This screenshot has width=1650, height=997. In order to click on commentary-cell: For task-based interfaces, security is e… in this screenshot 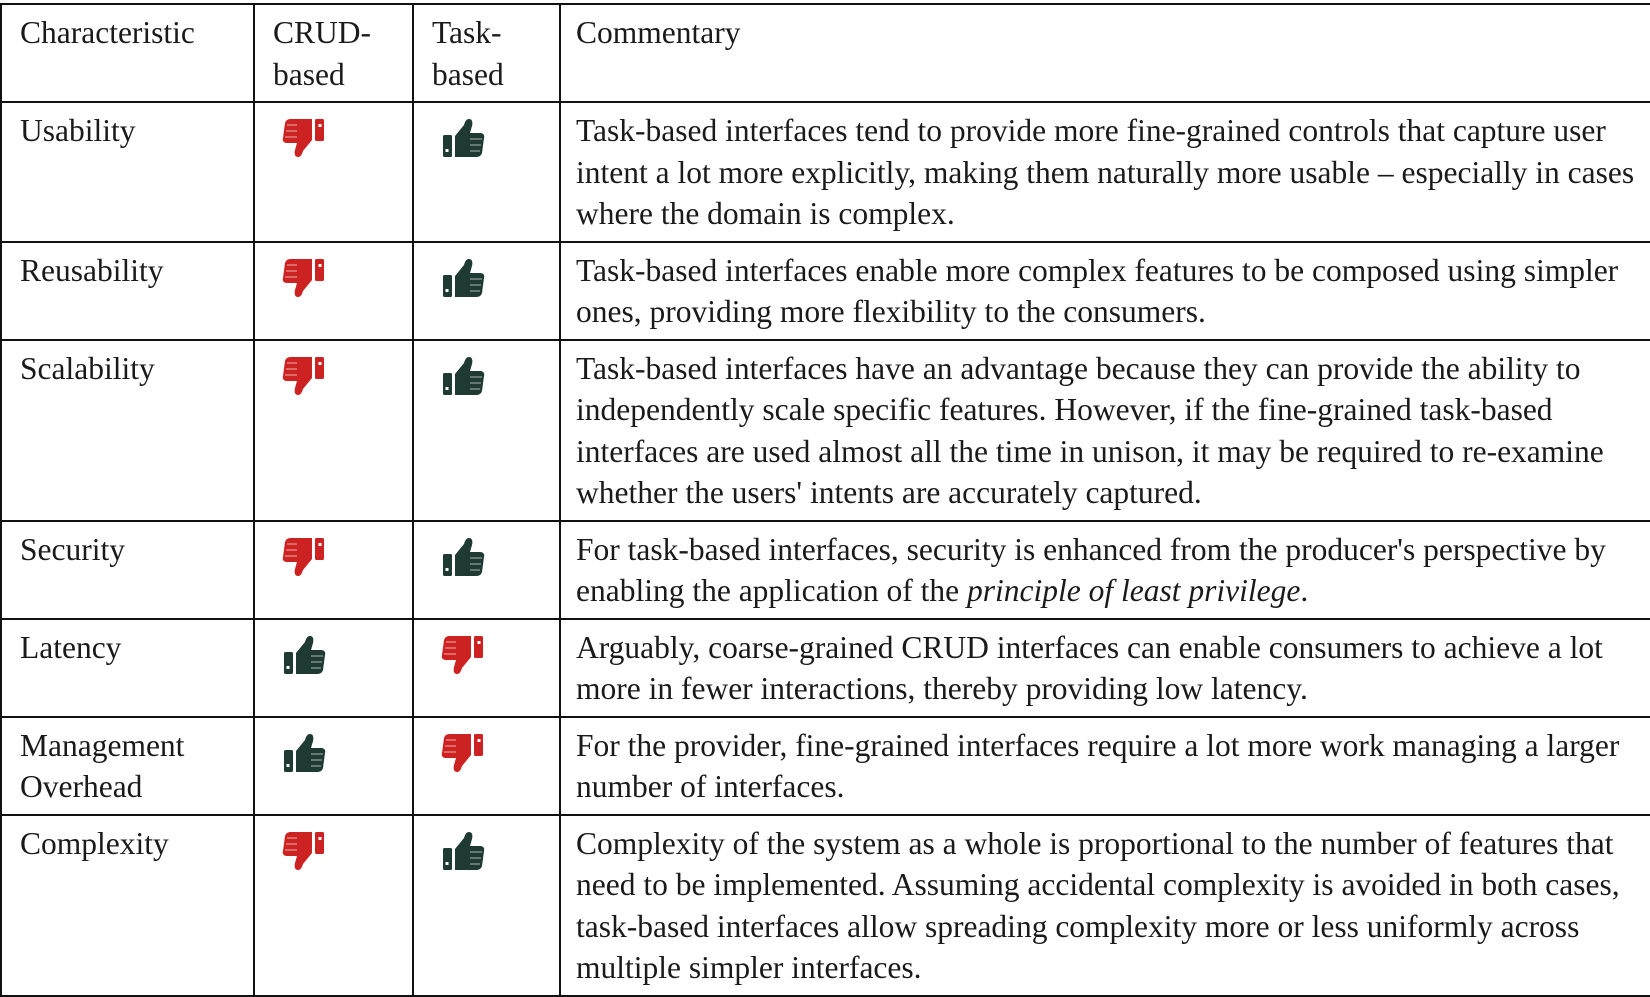, I will do `click(1104, 569)`.